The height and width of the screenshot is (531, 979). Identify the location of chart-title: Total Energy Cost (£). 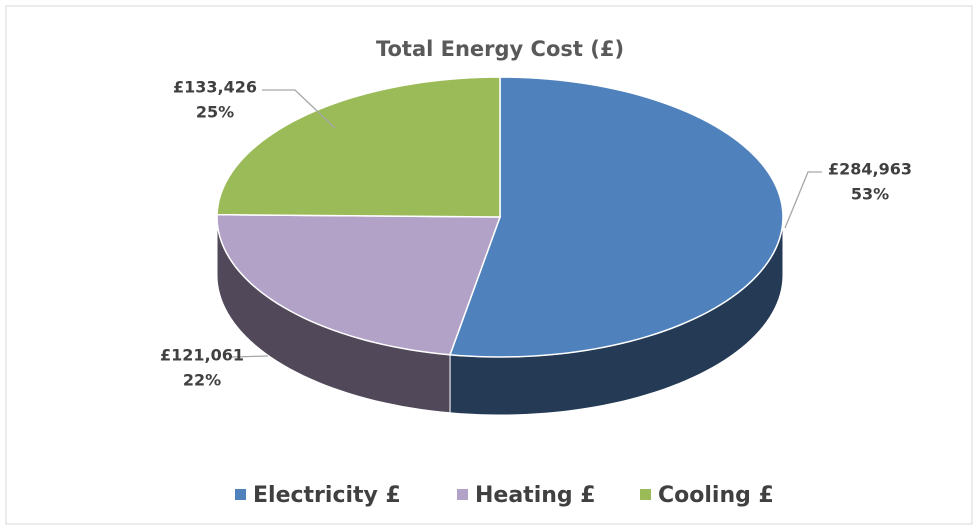
(500, 49).